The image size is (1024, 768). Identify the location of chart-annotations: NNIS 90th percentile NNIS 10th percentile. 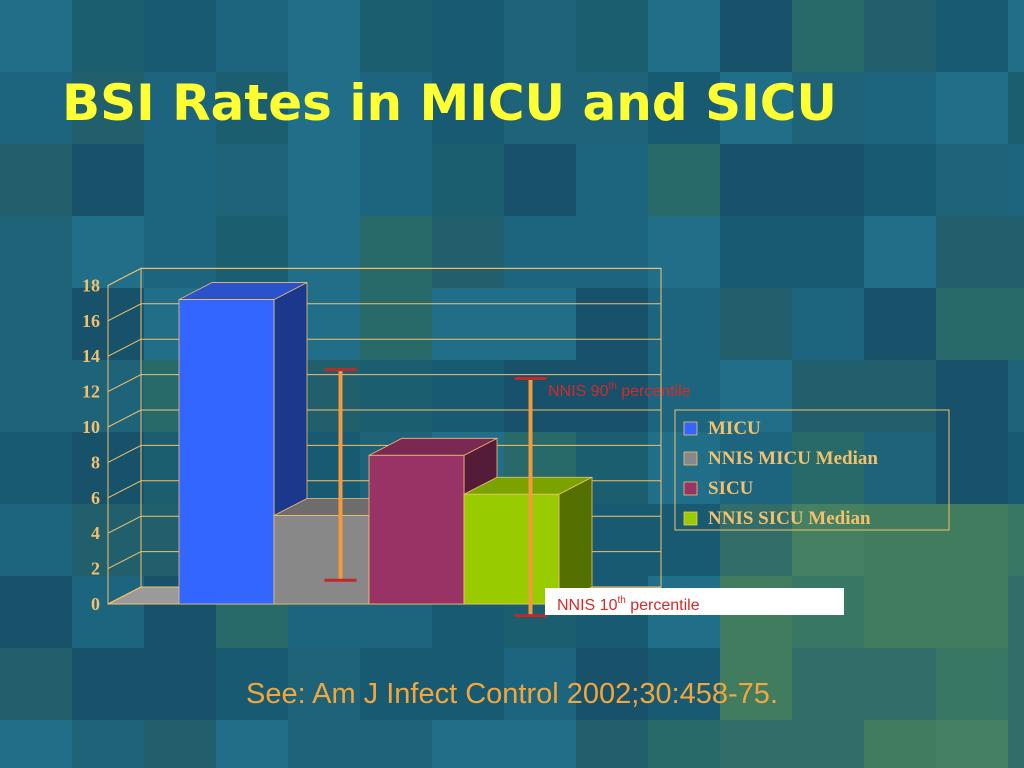
(694, 498).